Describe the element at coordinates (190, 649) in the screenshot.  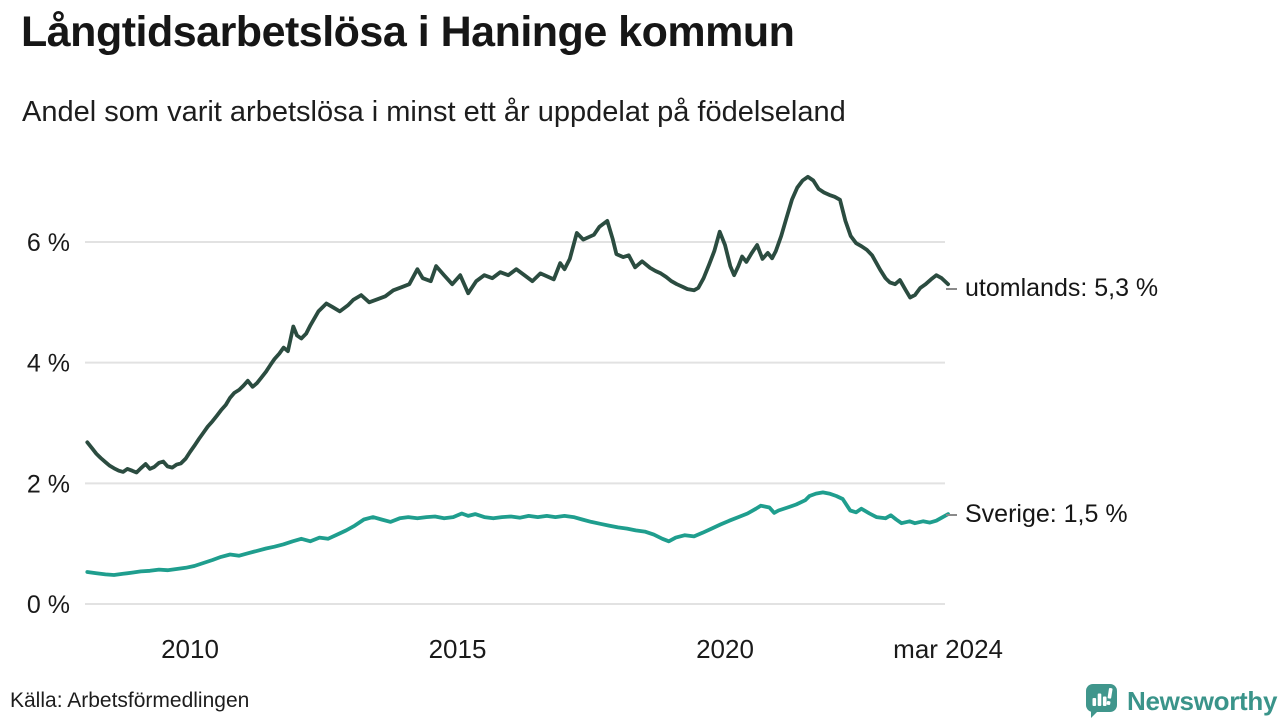
I see `x-tick-label: 2010` at that location.